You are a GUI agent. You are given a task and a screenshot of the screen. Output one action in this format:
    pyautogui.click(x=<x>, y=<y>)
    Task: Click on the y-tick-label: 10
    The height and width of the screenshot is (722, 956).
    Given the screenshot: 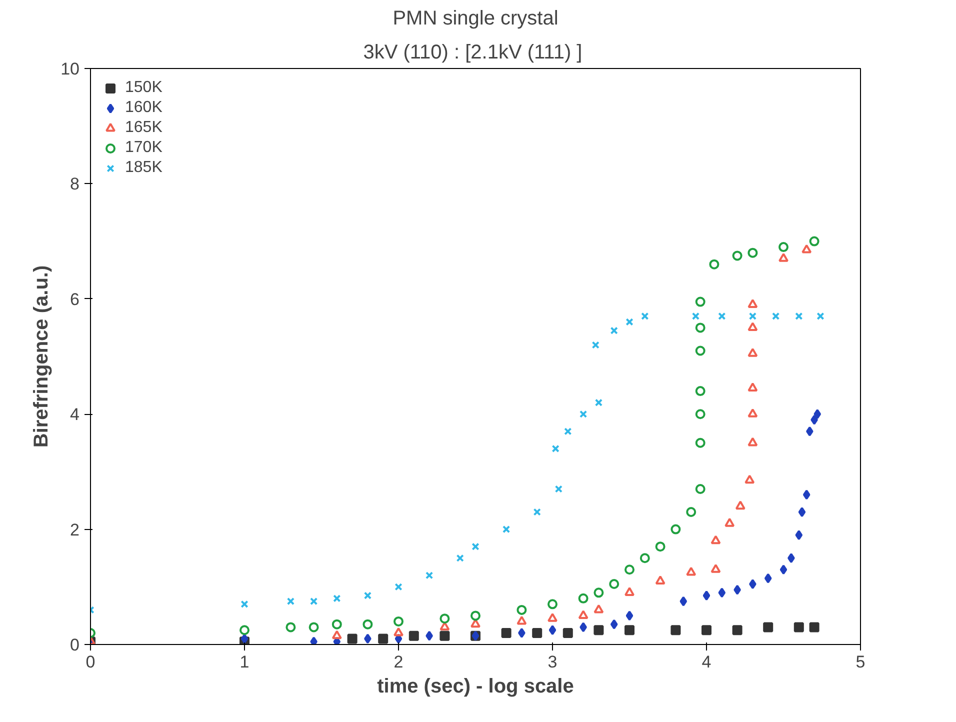 What is the action you would take?
    pyautogui.click(x=70, y=69)
    